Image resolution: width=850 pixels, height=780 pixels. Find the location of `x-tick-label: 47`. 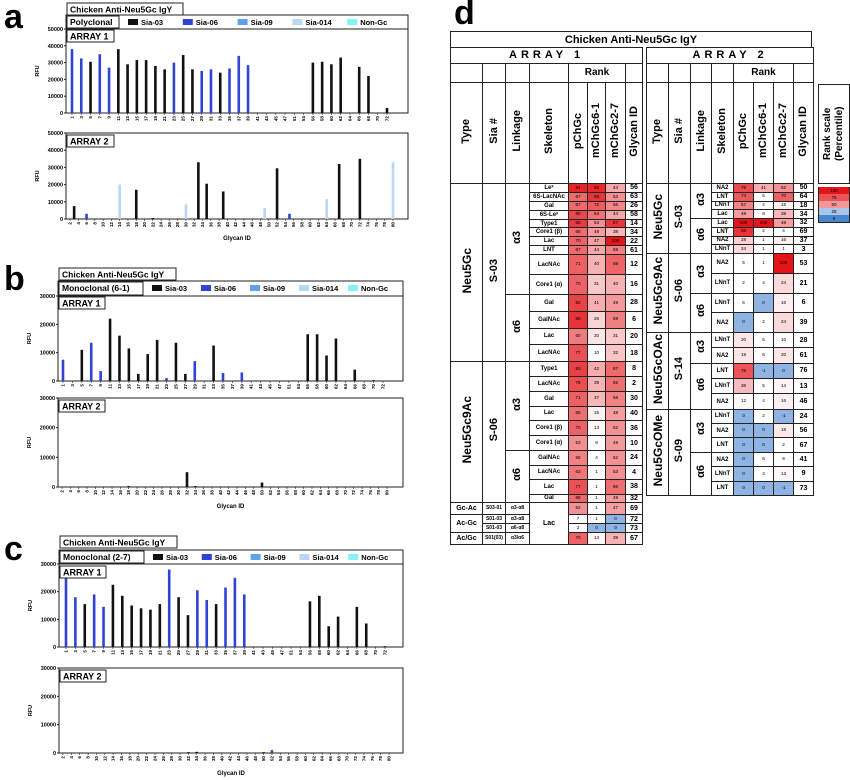

x-tick-label: 47 is located at coordinates (281, 653).